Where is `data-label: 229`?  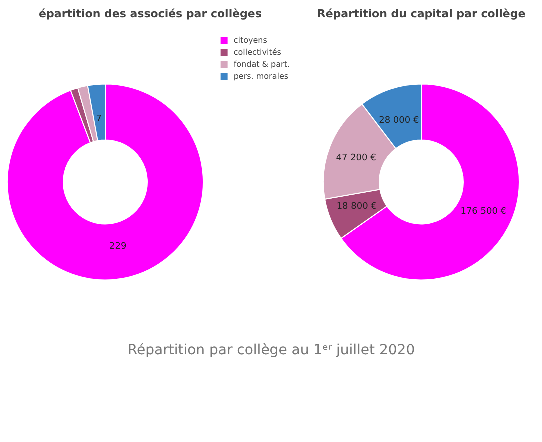 data-label: 229 is located at coordinates (118, 247).